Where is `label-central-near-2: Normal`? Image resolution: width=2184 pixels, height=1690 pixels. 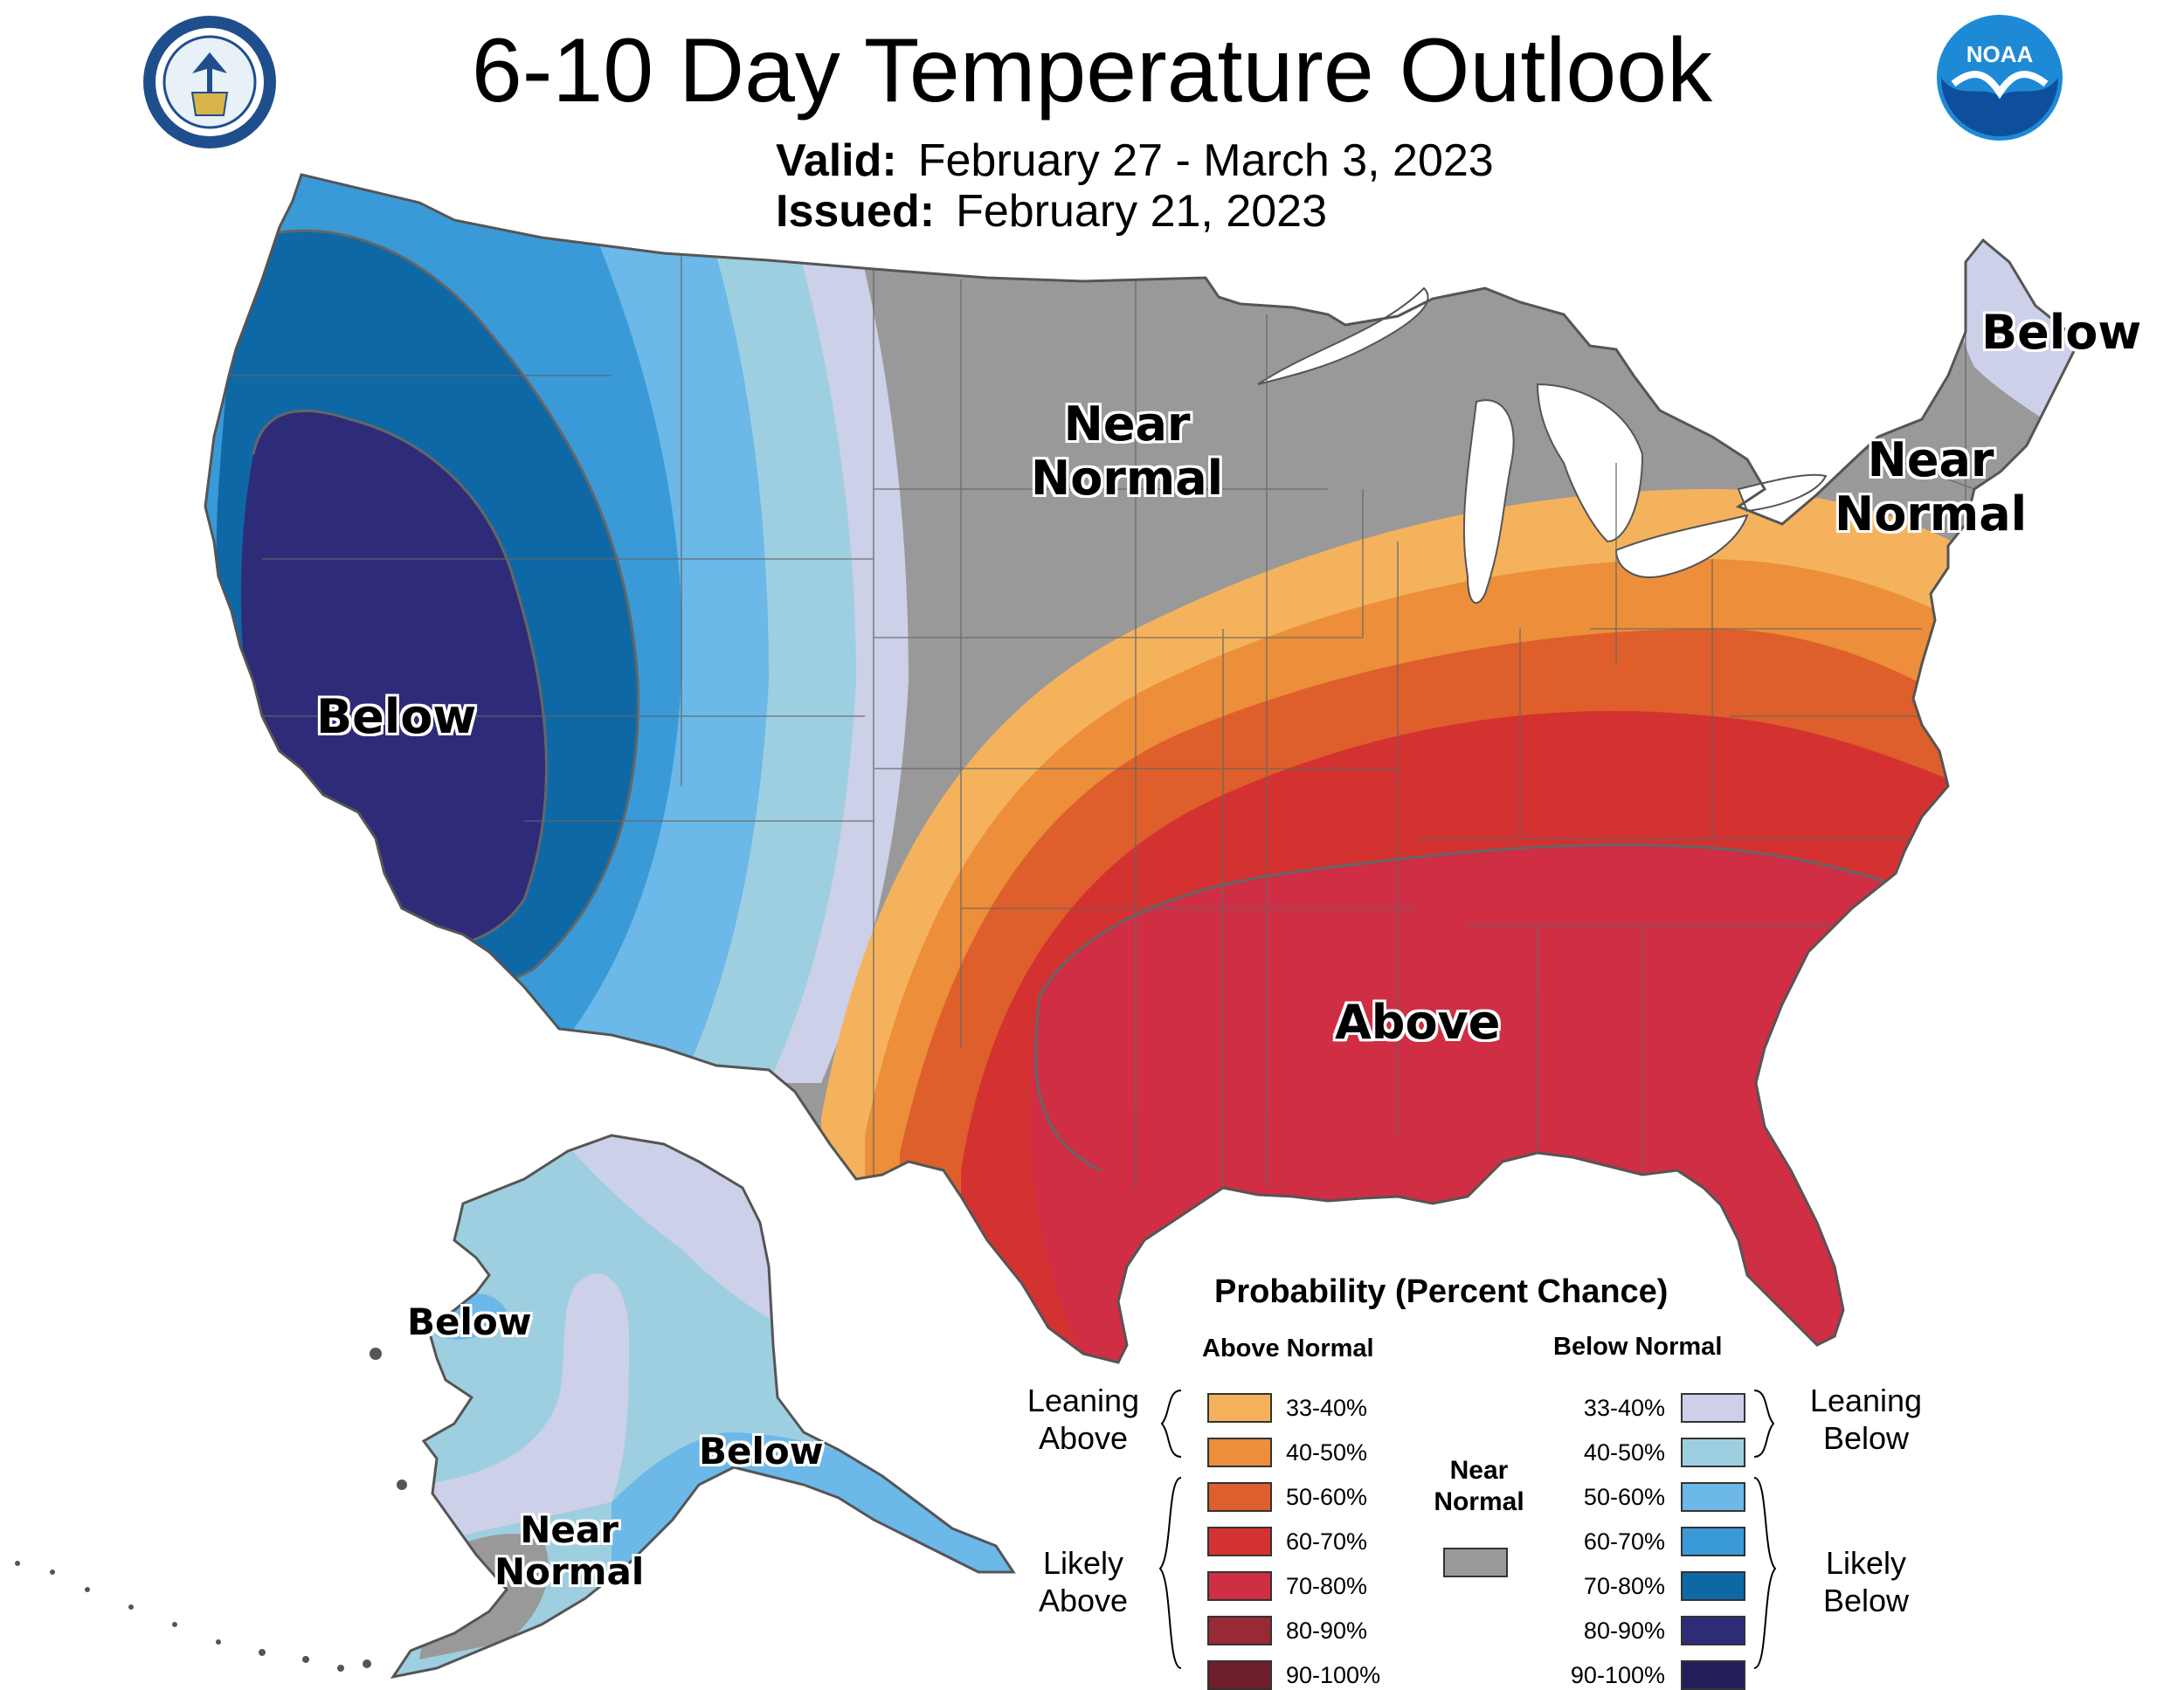
label-central-near-2: Normal is located at coordinates (1127, 479).